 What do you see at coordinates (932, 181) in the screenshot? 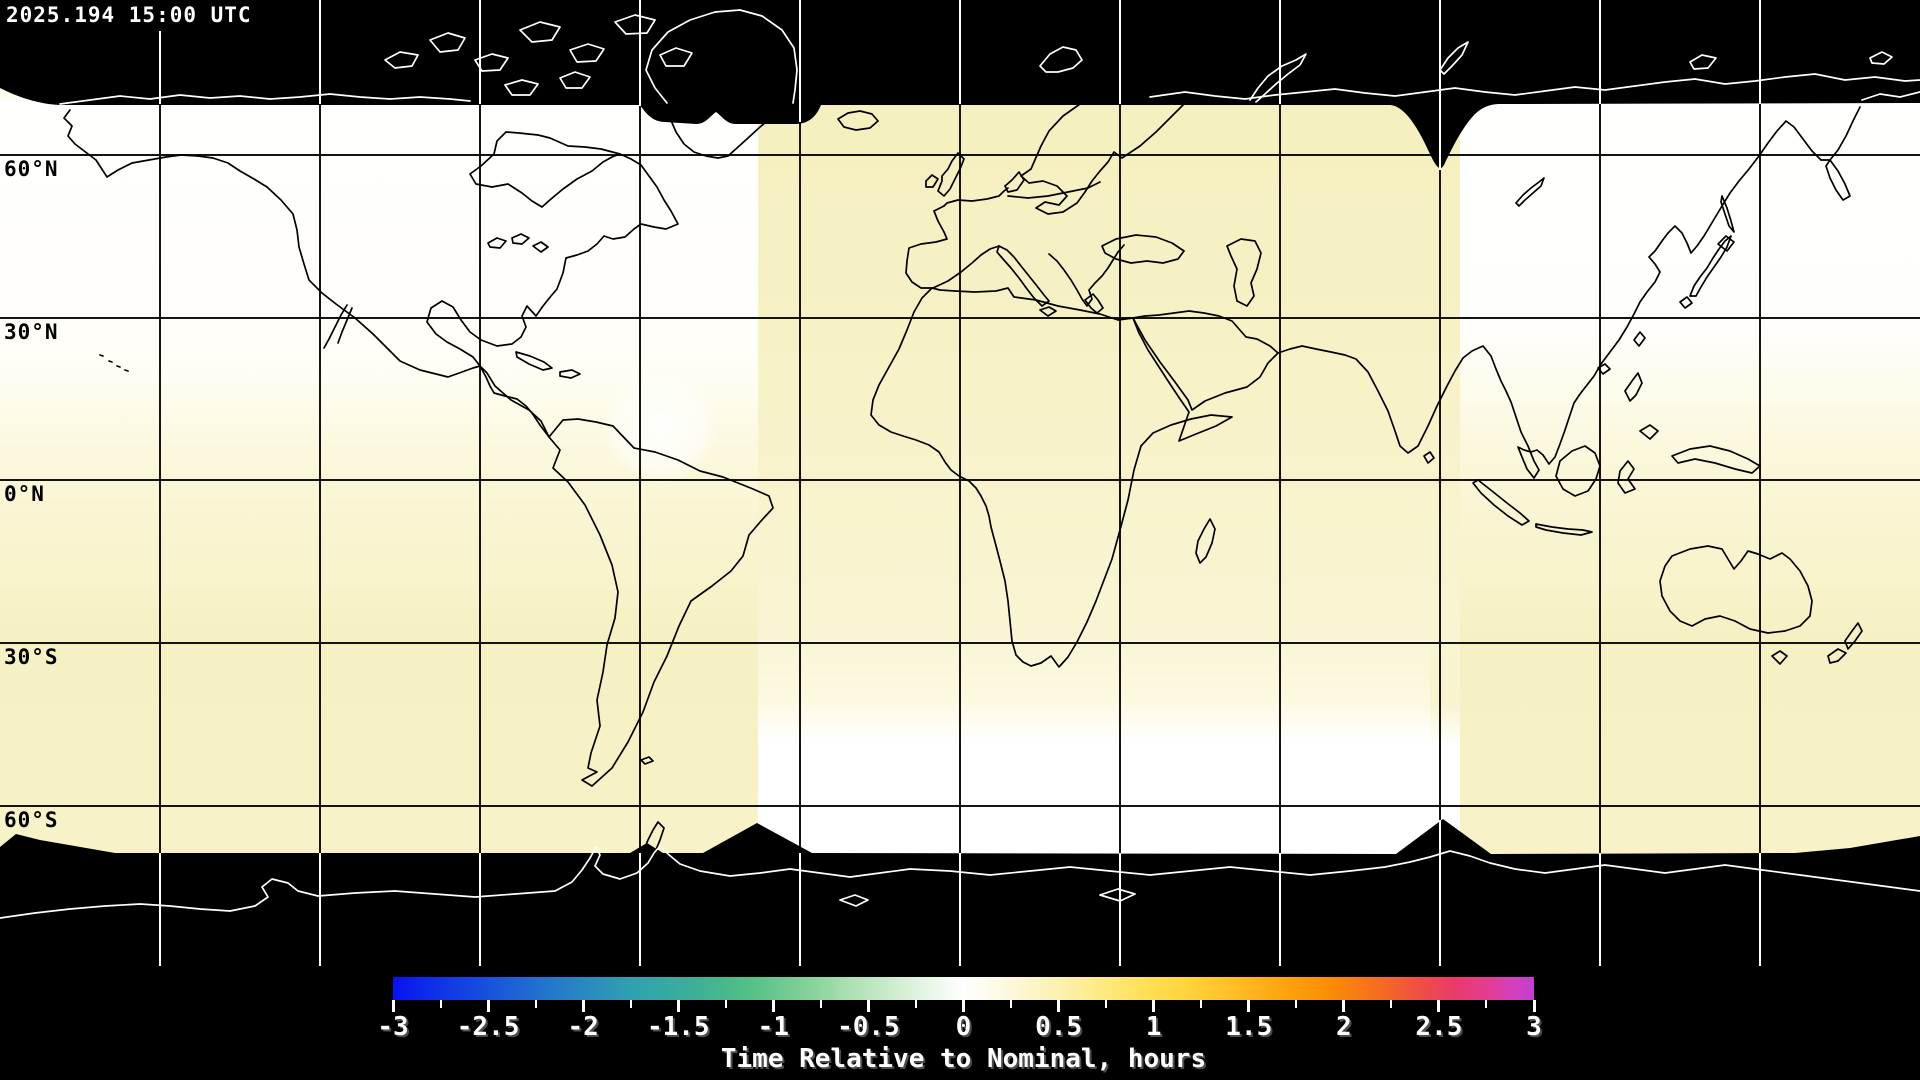
I see `coast-ireland` at bounding box center [932, 181].